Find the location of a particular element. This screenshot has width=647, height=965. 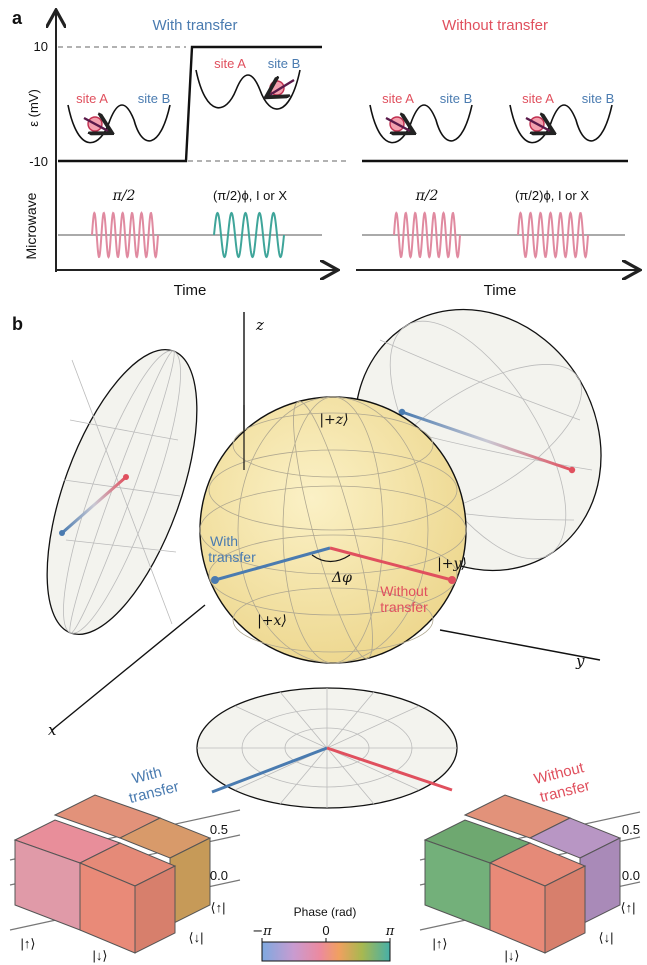

x-axis-b is located at coordinates (128, 667).